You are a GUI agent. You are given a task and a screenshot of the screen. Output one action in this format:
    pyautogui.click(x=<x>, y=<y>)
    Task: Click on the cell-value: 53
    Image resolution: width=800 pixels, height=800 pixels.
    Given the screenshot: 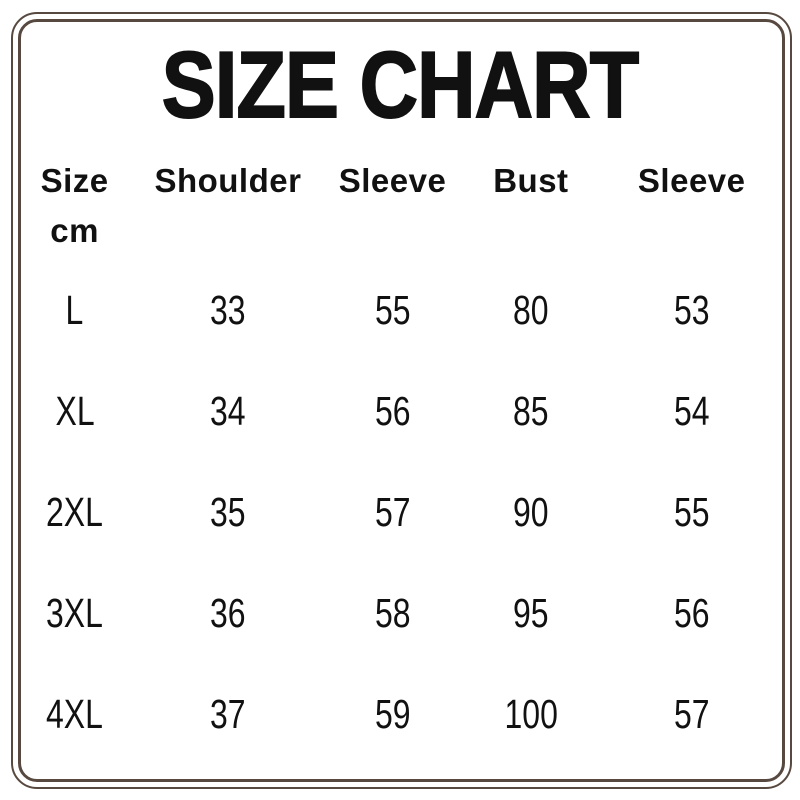 What is the action you would take?
    pyautogui.click(x=691, y=310)
    